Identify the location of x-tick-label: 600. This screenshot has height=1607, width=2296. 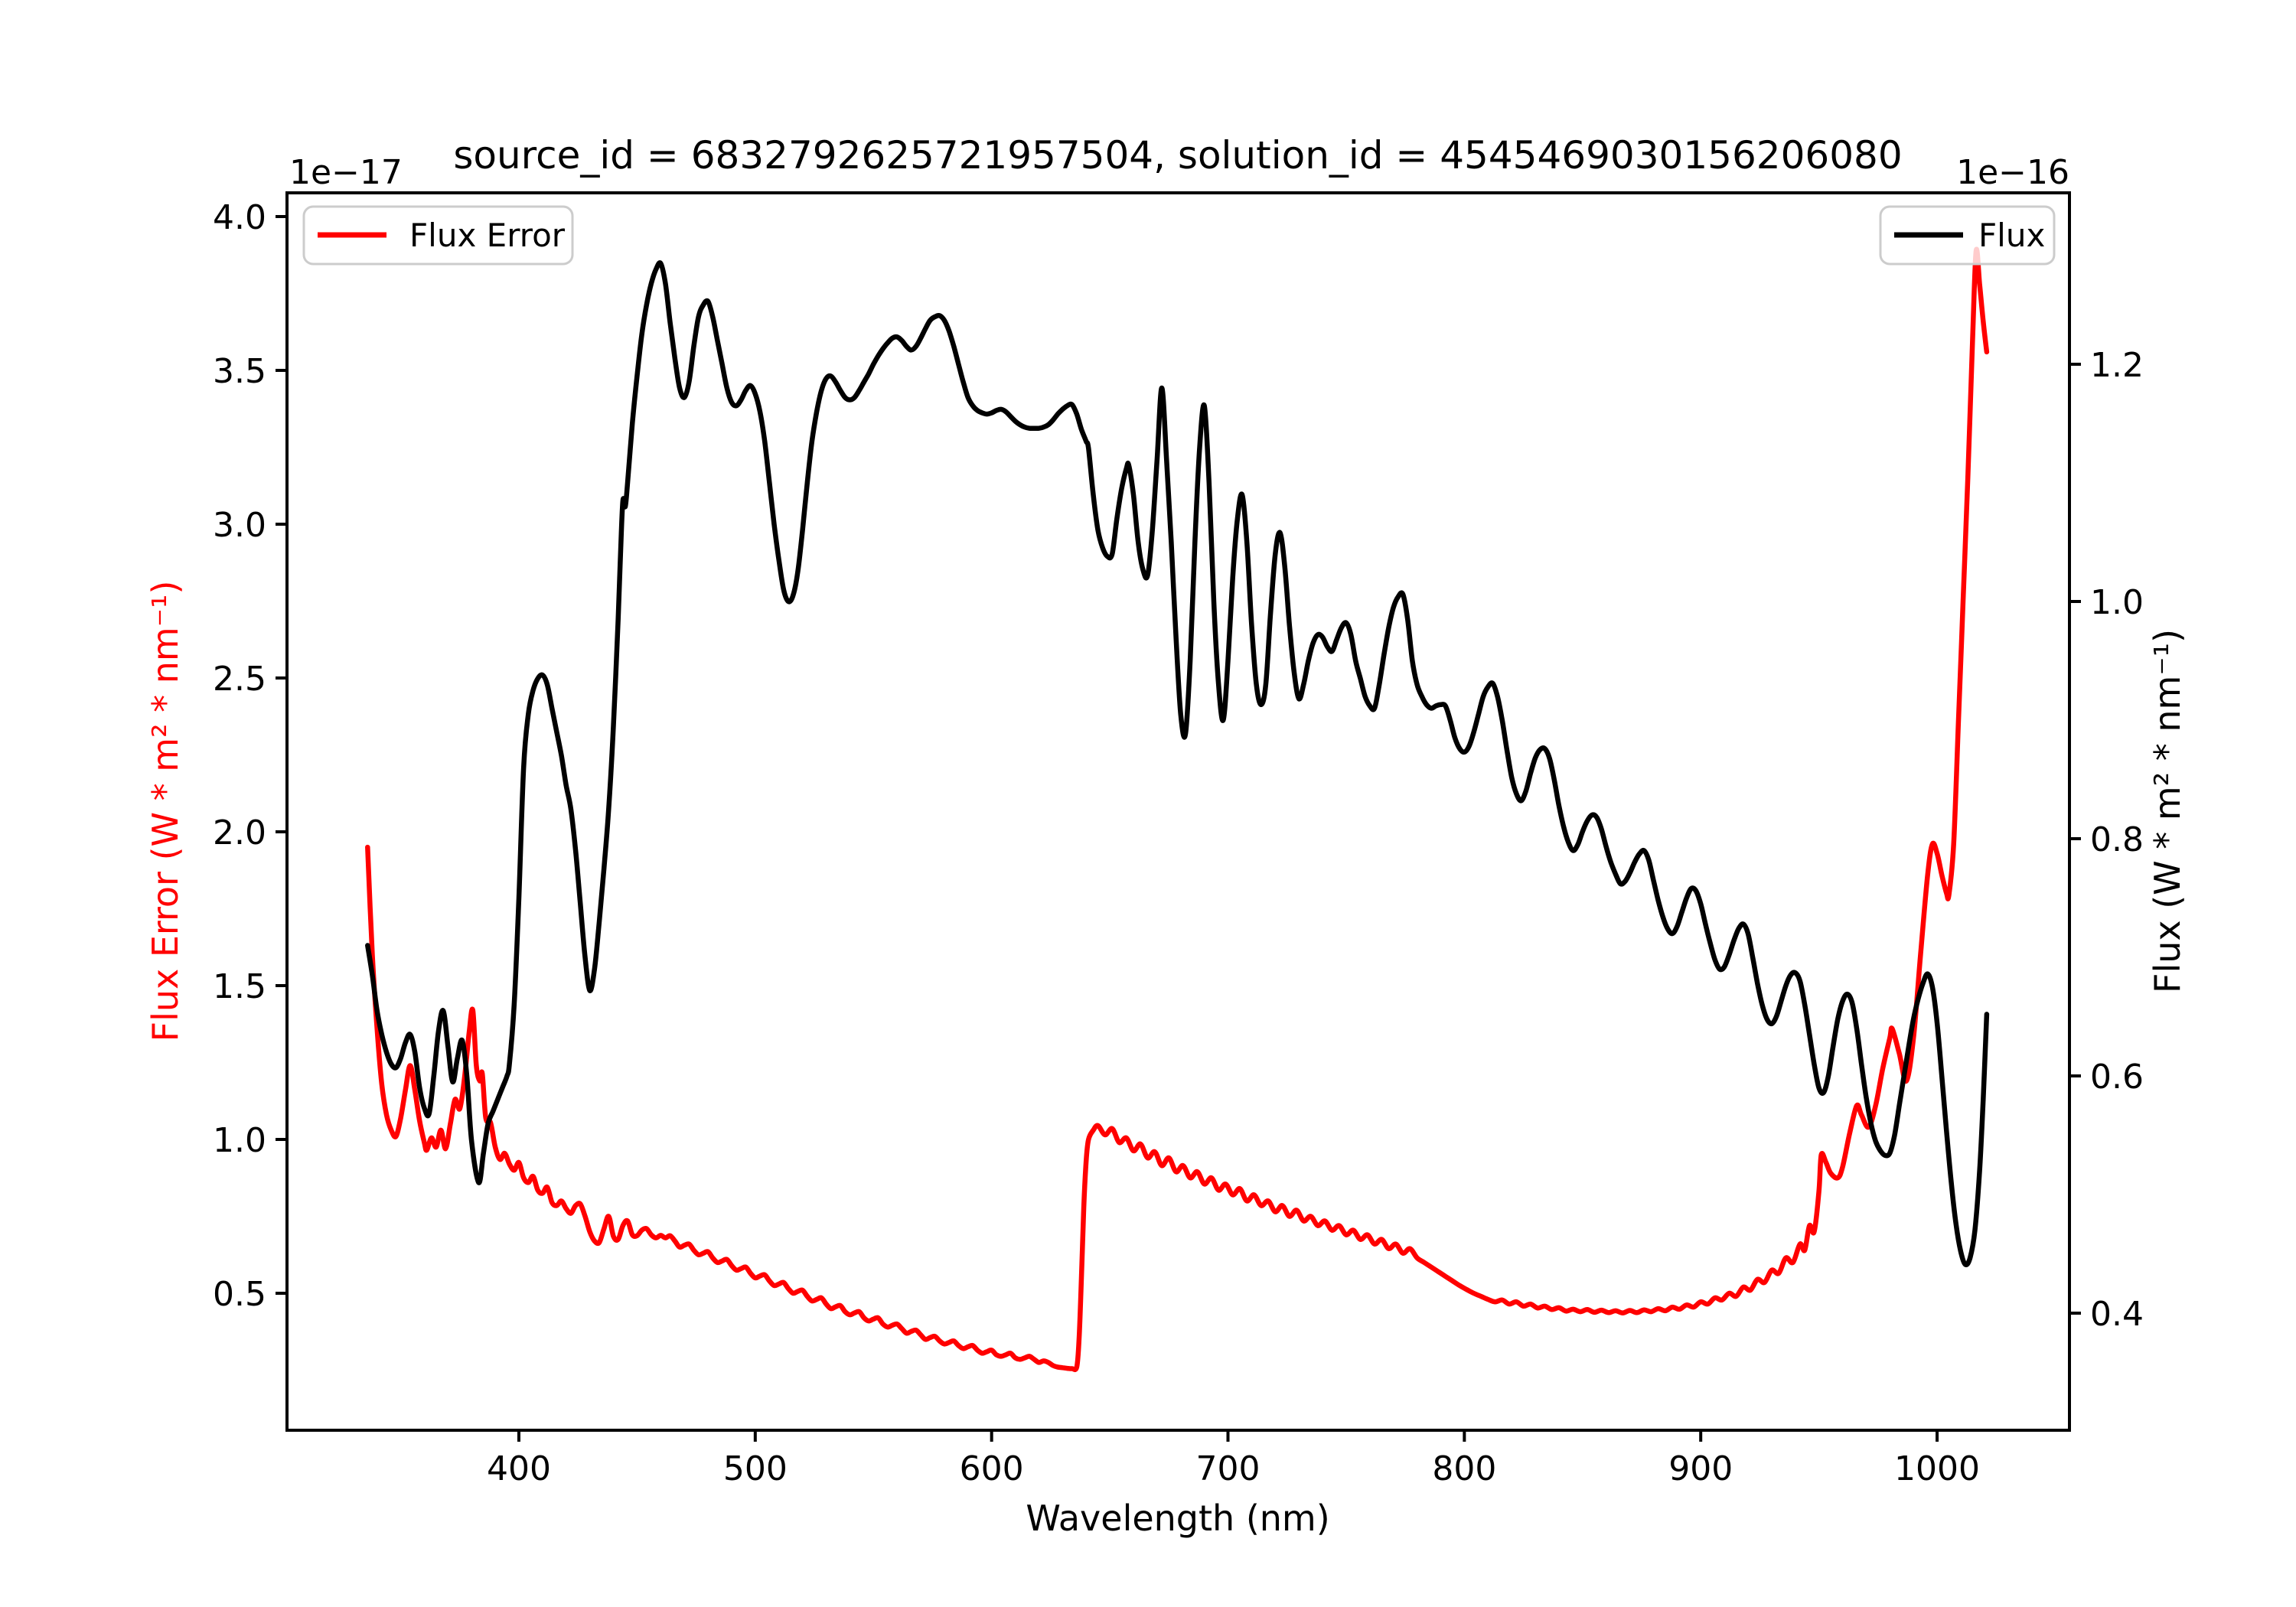
(992, 1468).